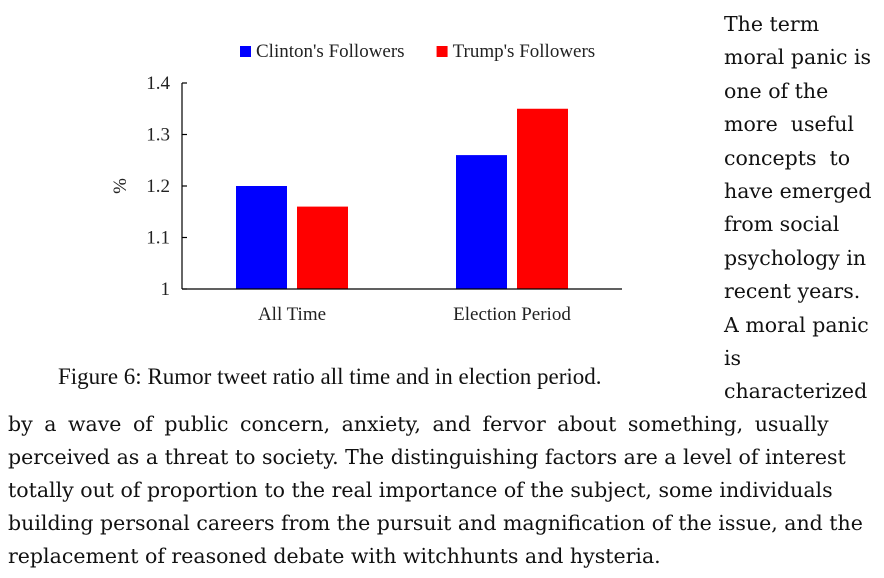  What do you see at coordinates (798, 191) in the screenshot?
I see `side-text-line: have emerged` at bounding box center [798, 191].